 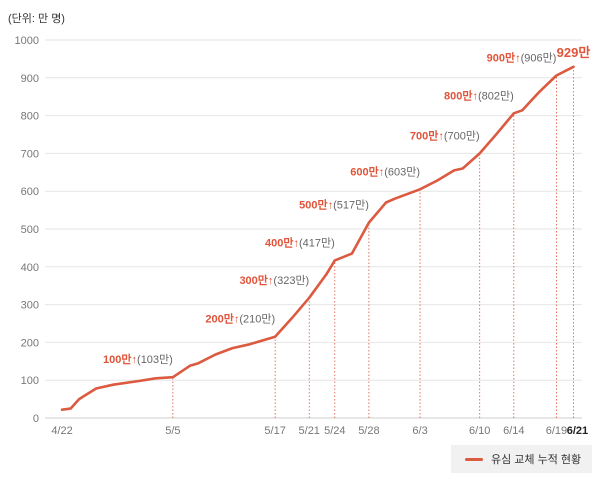 I want to click on y-tick-label: 100, so click(x=30, y=381).